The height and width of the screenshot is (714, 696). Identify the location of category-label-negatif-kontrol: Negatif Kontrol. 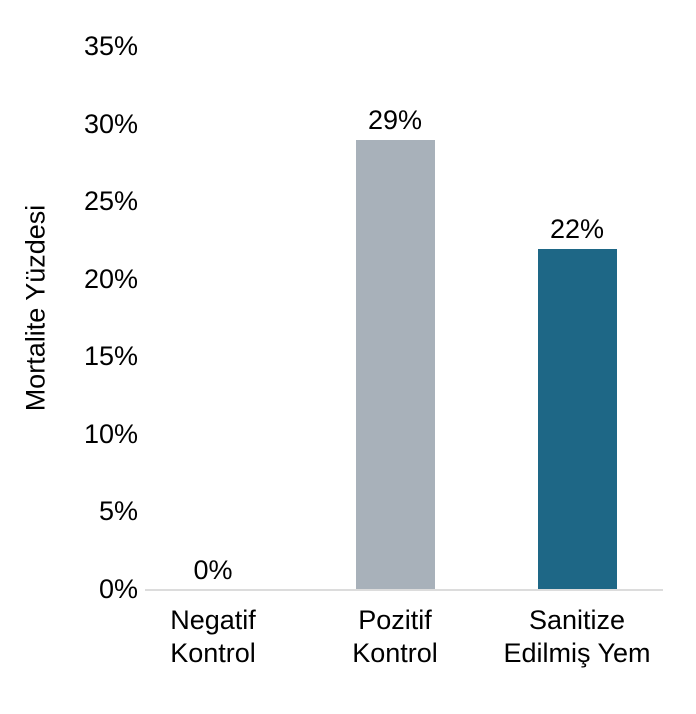
(213, 637).